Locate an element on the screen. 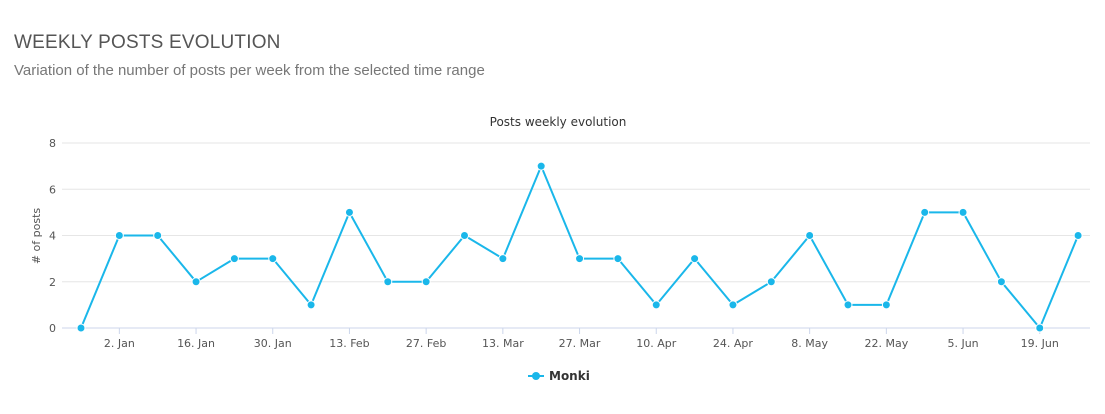 This screenshot has width=1105, height=414. legend-marker-symbol is located at coordinates (536, 376).